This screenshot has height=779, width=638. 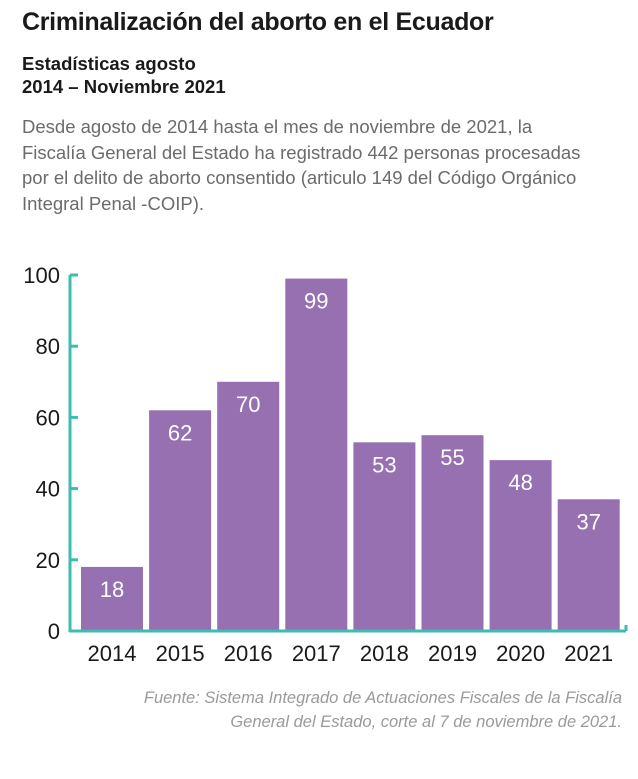 I want to click on bar-value-label: 55, so click(x=452, y=457).